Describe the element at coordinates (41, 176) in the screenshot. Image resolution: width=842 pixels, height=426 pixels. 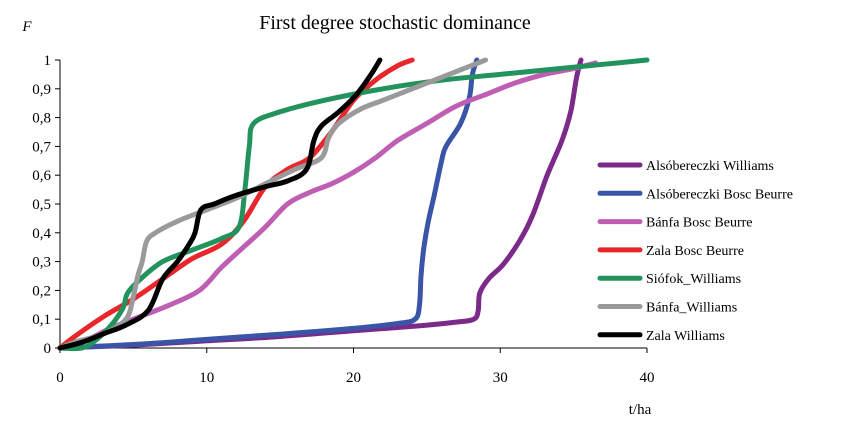
I see `y-tick-label: 0,6` at that location.